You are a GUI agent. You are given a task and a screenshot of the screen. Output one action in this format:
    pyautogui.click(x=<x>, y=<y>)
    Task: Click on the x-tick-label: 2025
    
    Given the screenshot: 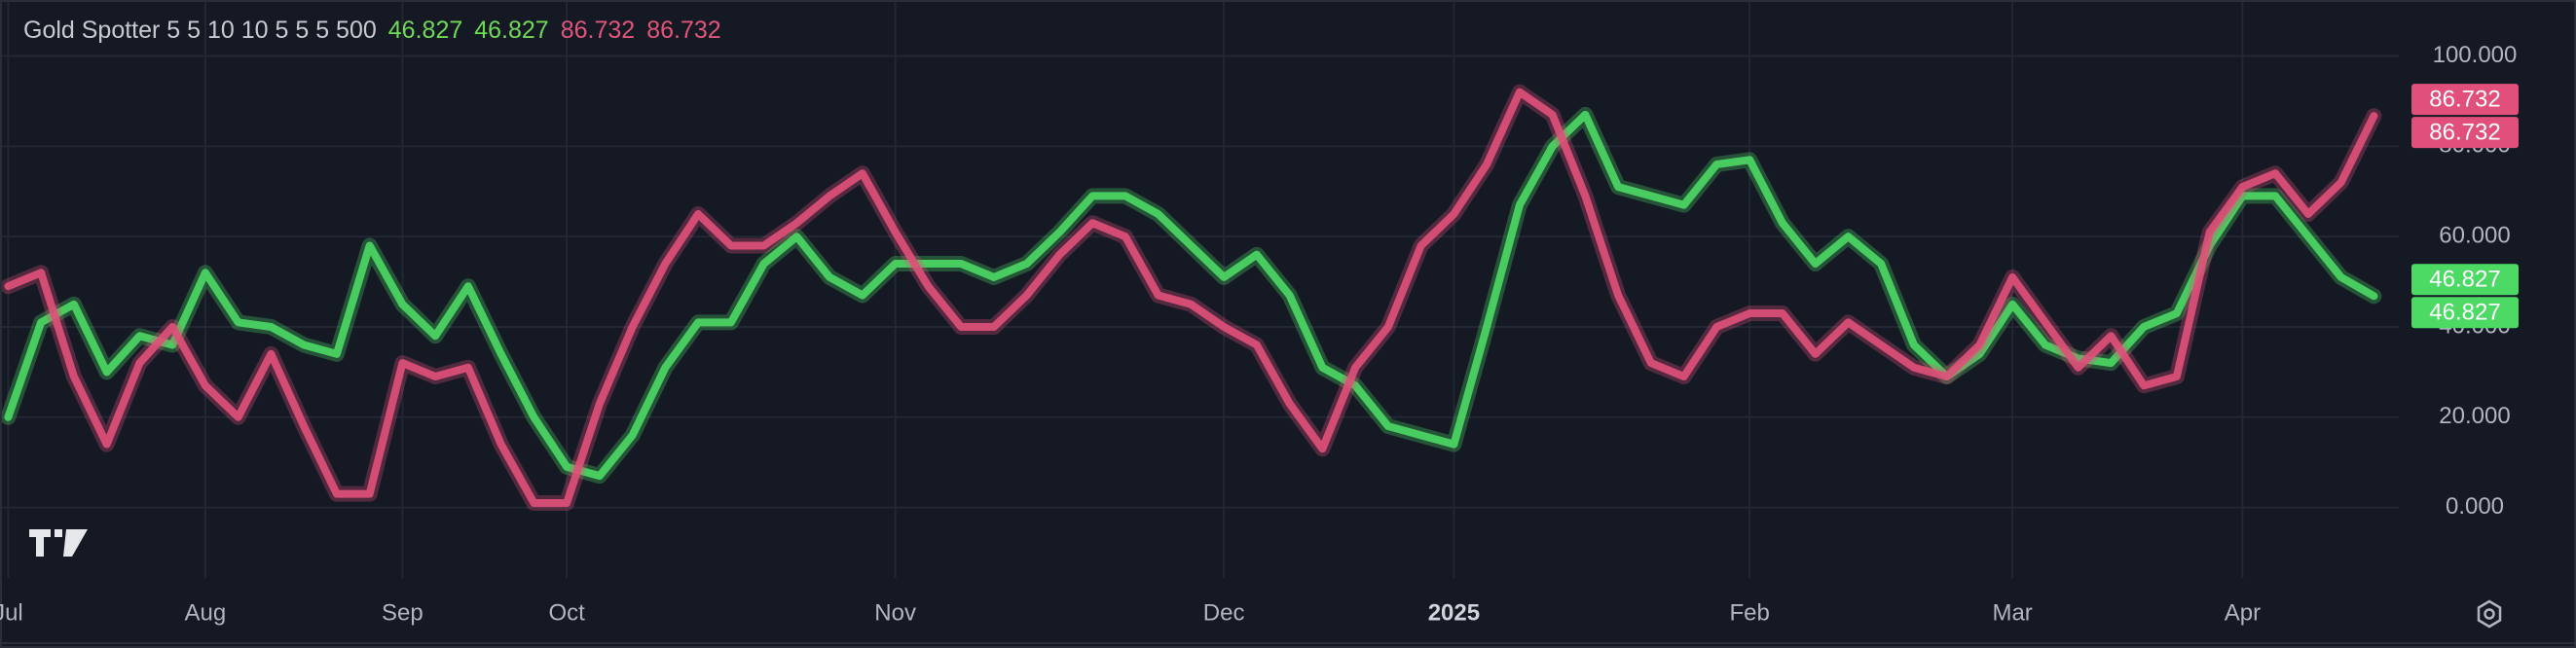 What is the action you would take?
    pyautogui.click(x=1454, y=612)
    